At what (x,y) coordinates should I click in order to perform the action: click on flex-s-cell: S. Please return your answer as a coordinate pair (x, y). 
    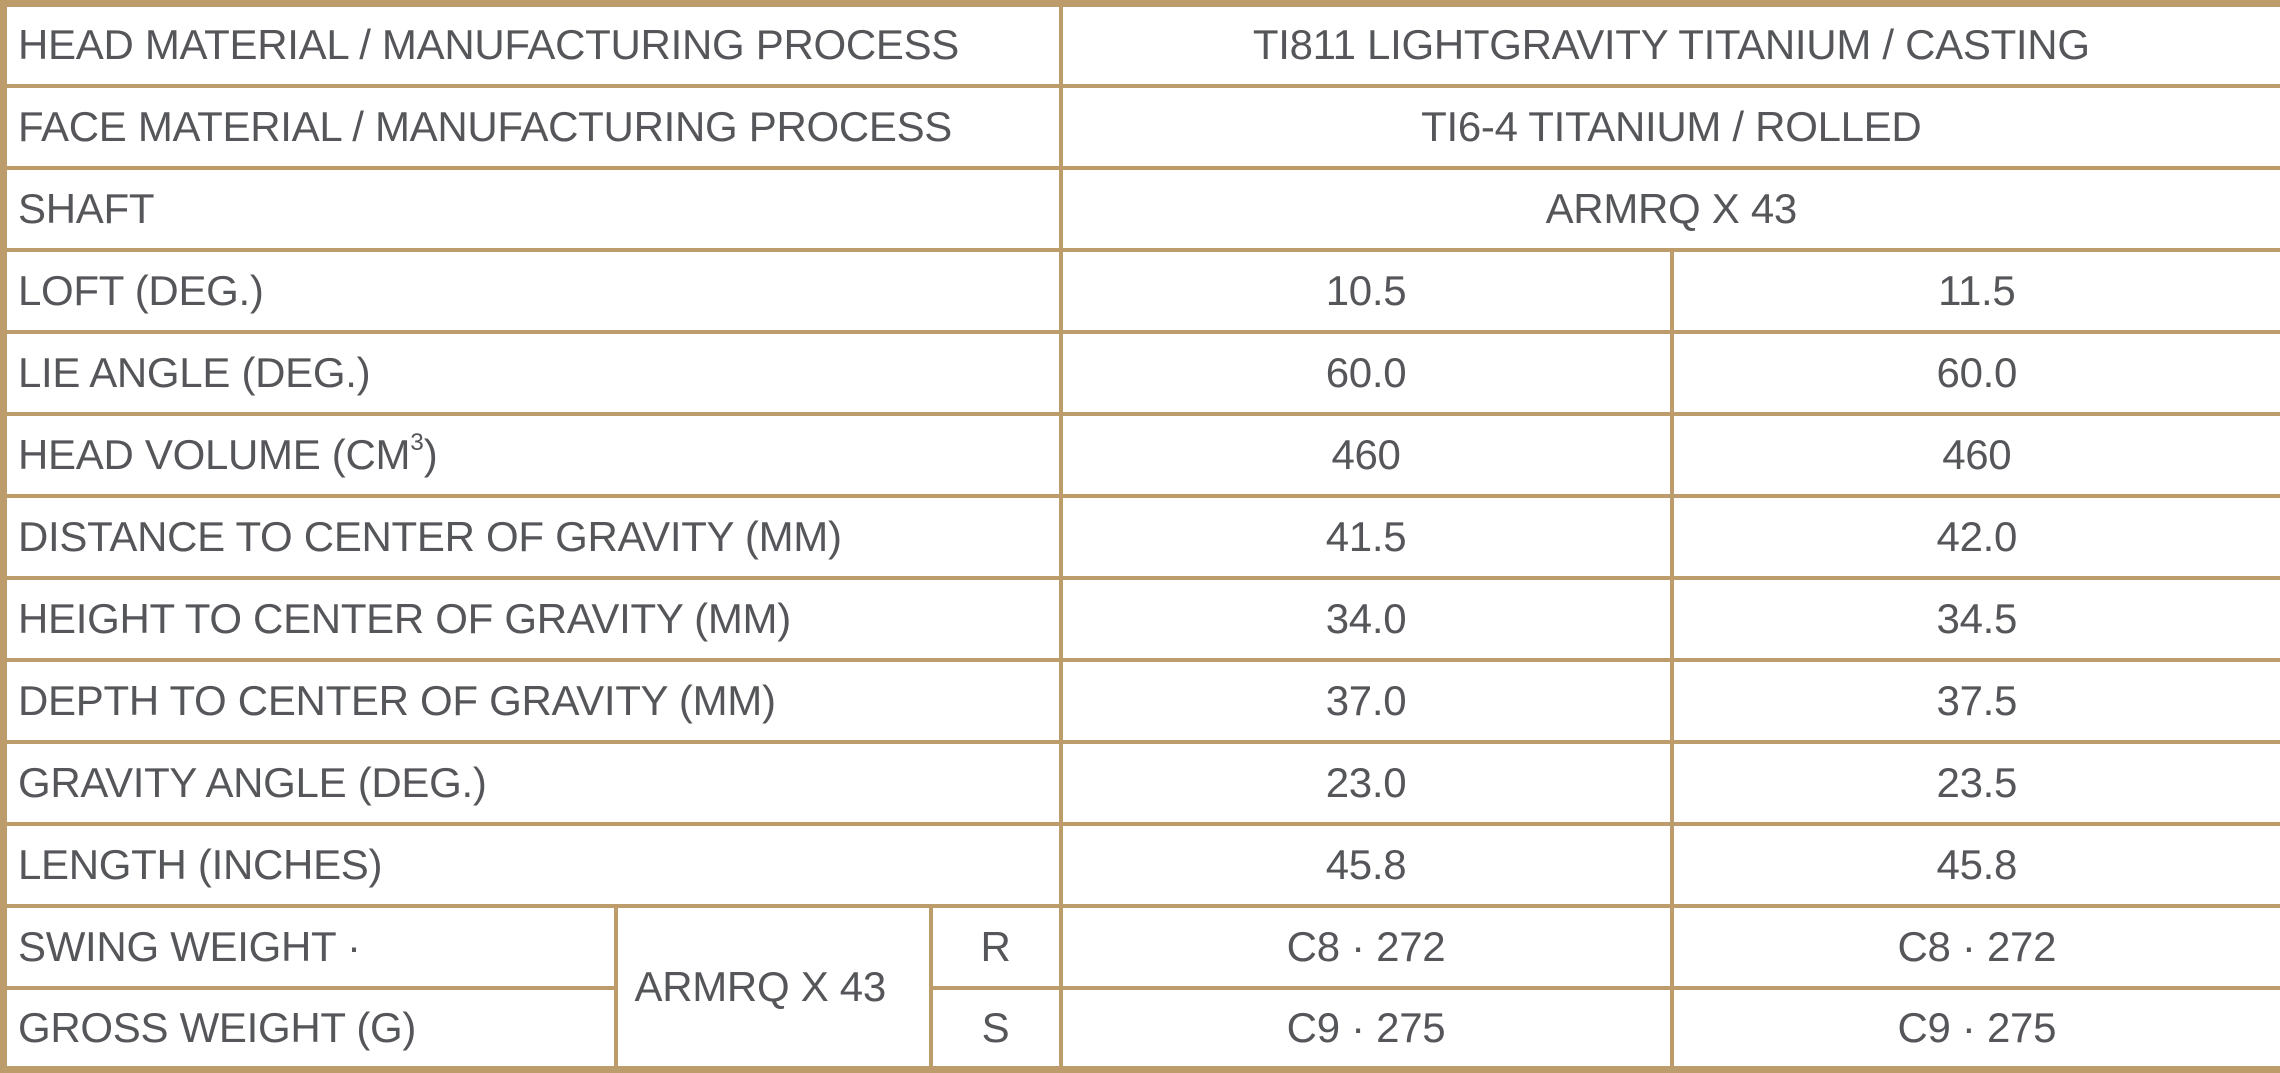
    Looking at the image, I should click on (995, 1028).